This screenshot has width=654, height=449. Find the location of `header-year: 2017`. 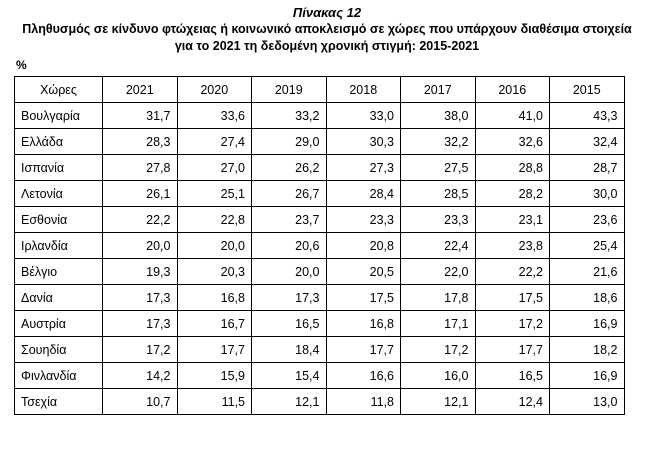

header-year: 2017 is located at coordinates (438, 89).